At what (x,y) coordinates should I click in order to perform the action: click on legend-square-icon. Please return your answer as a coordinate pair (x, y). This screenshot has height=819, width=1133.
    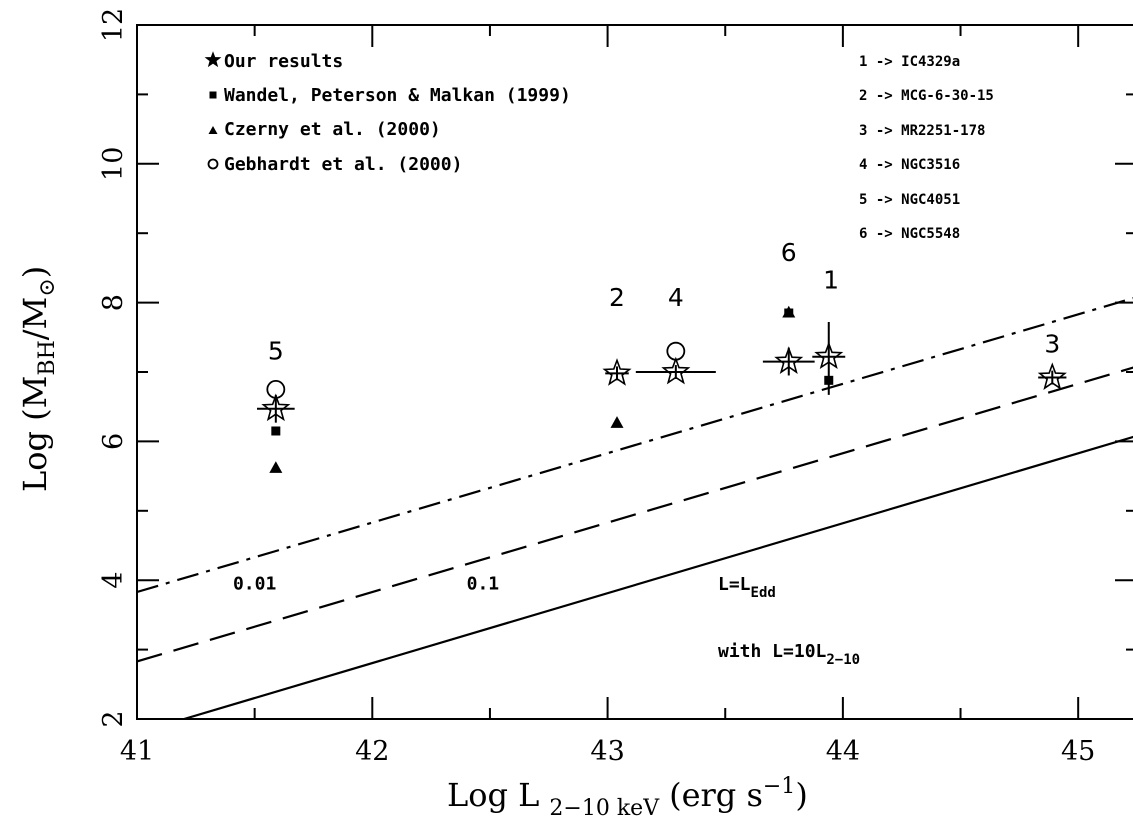
    Looking at the image, I should click on (213, 95).